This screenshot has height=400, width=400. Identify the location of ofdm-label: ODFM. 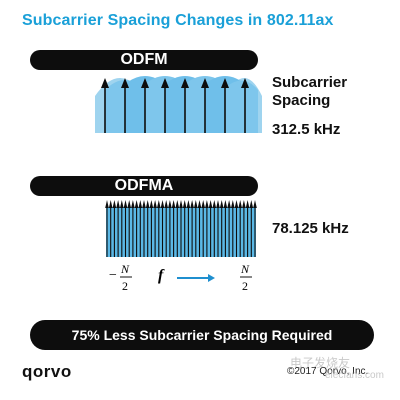
(144, 59).